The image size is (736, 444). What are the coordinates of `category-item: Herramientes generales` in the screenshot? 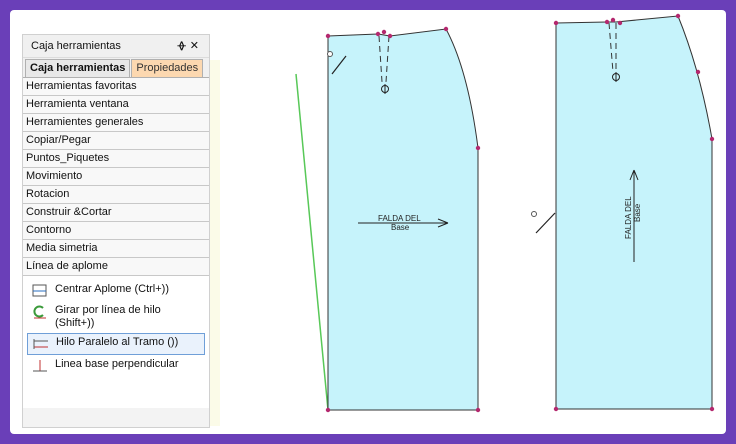 It's located at (116, 123).